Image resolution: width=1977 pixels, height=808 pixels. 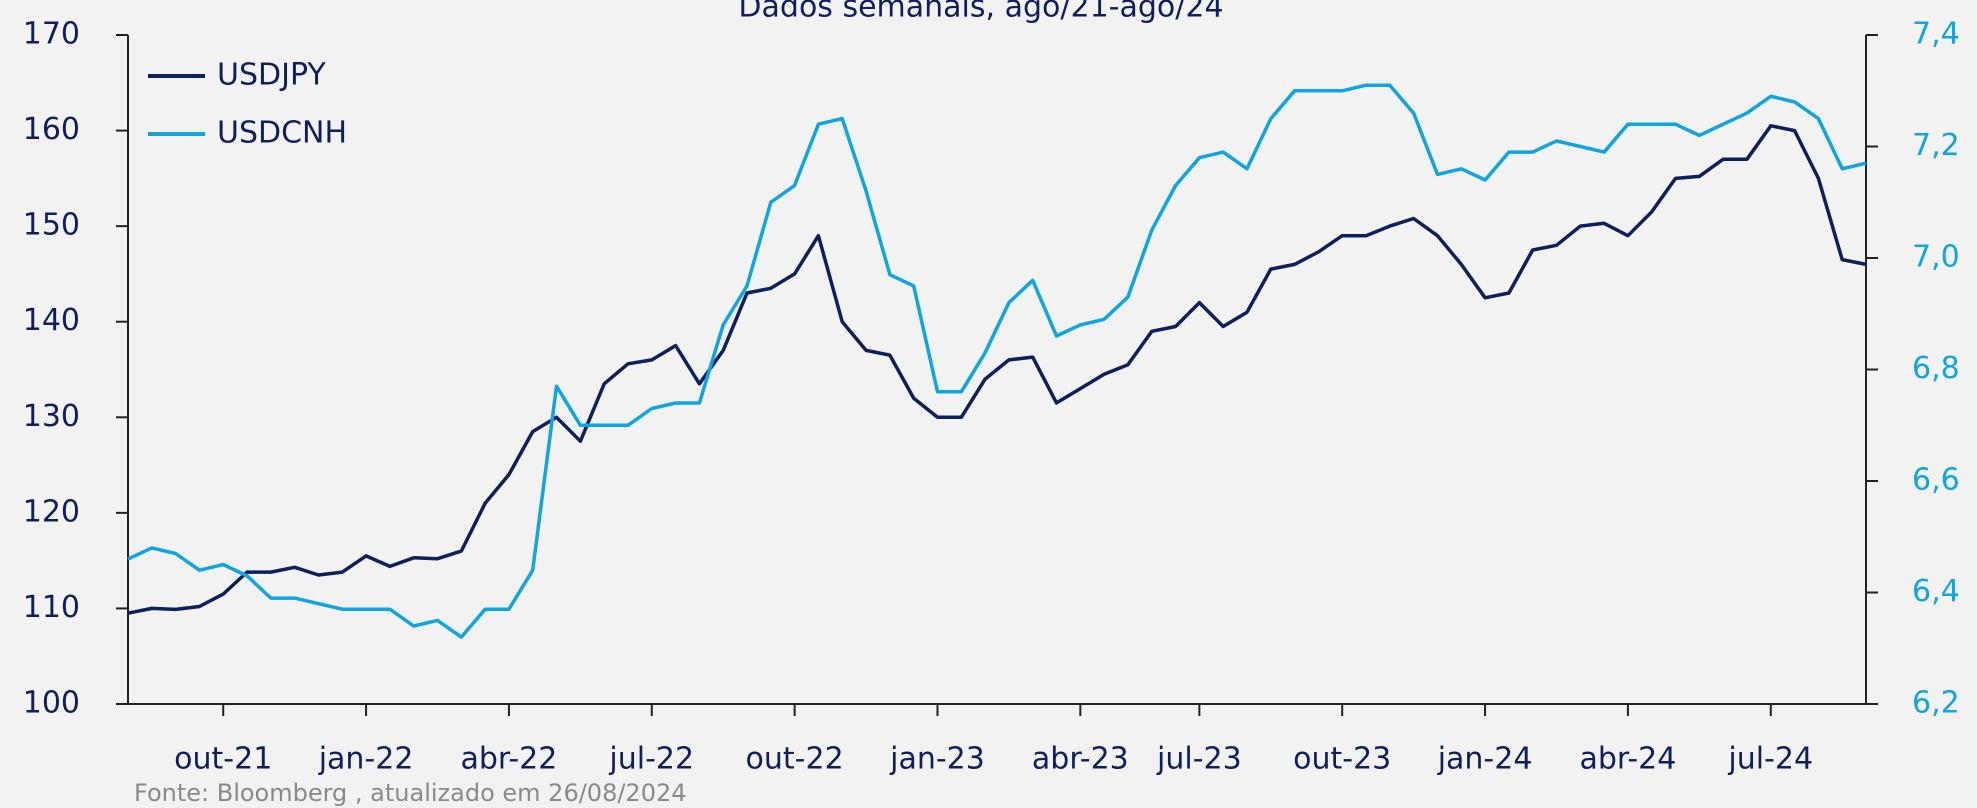 What do you see at coordinates (509, 759) in the screenshot?
I see `x-tick-label: abr-22` at bounding box center [509, 759].